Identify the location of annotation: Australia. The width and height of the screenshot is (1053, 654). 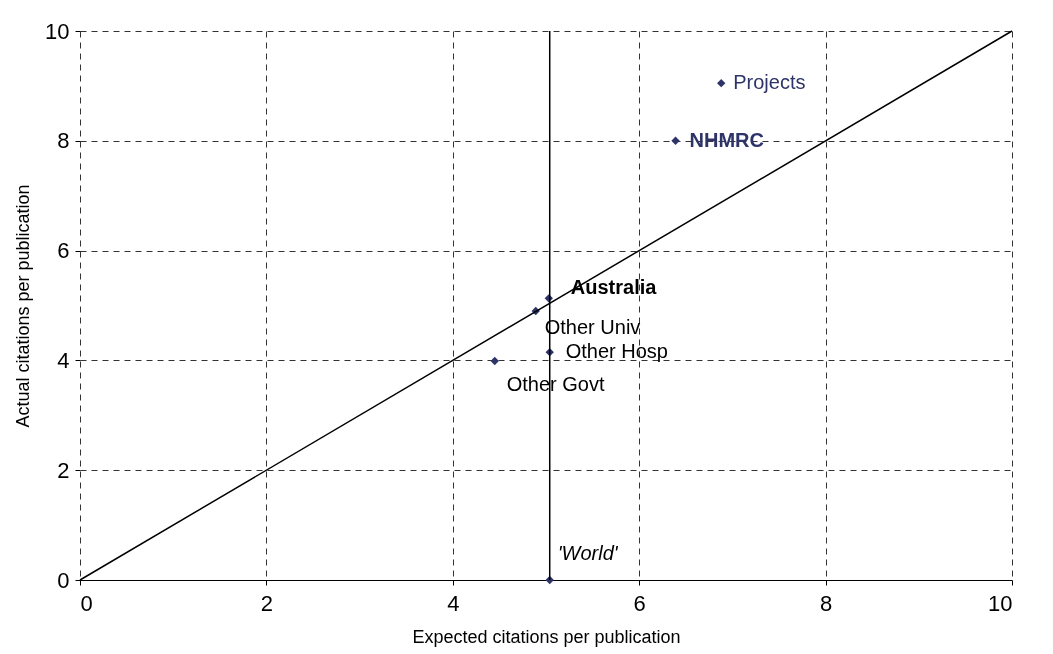
(614, 287).